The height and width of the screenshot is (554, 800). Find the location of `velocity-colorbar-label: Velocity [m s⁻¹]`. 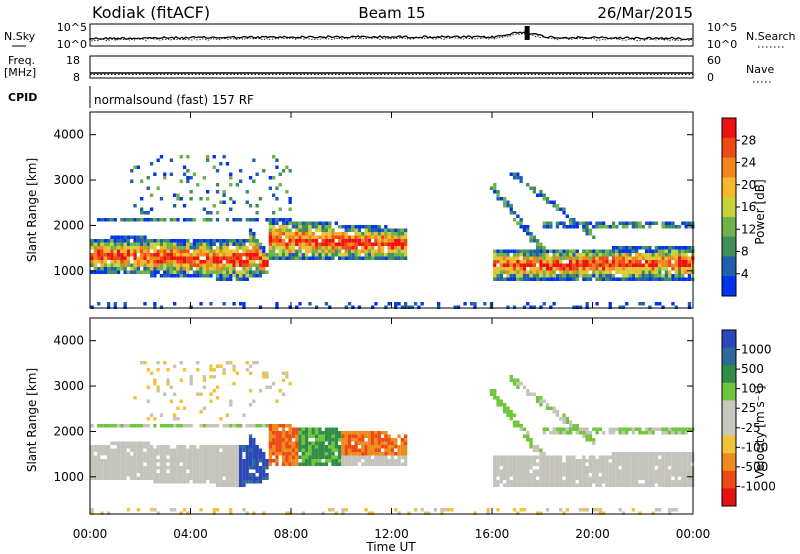

velocity-colorbar-label: Velocity [m s⁻¹] is located at coordinates (760, 431).